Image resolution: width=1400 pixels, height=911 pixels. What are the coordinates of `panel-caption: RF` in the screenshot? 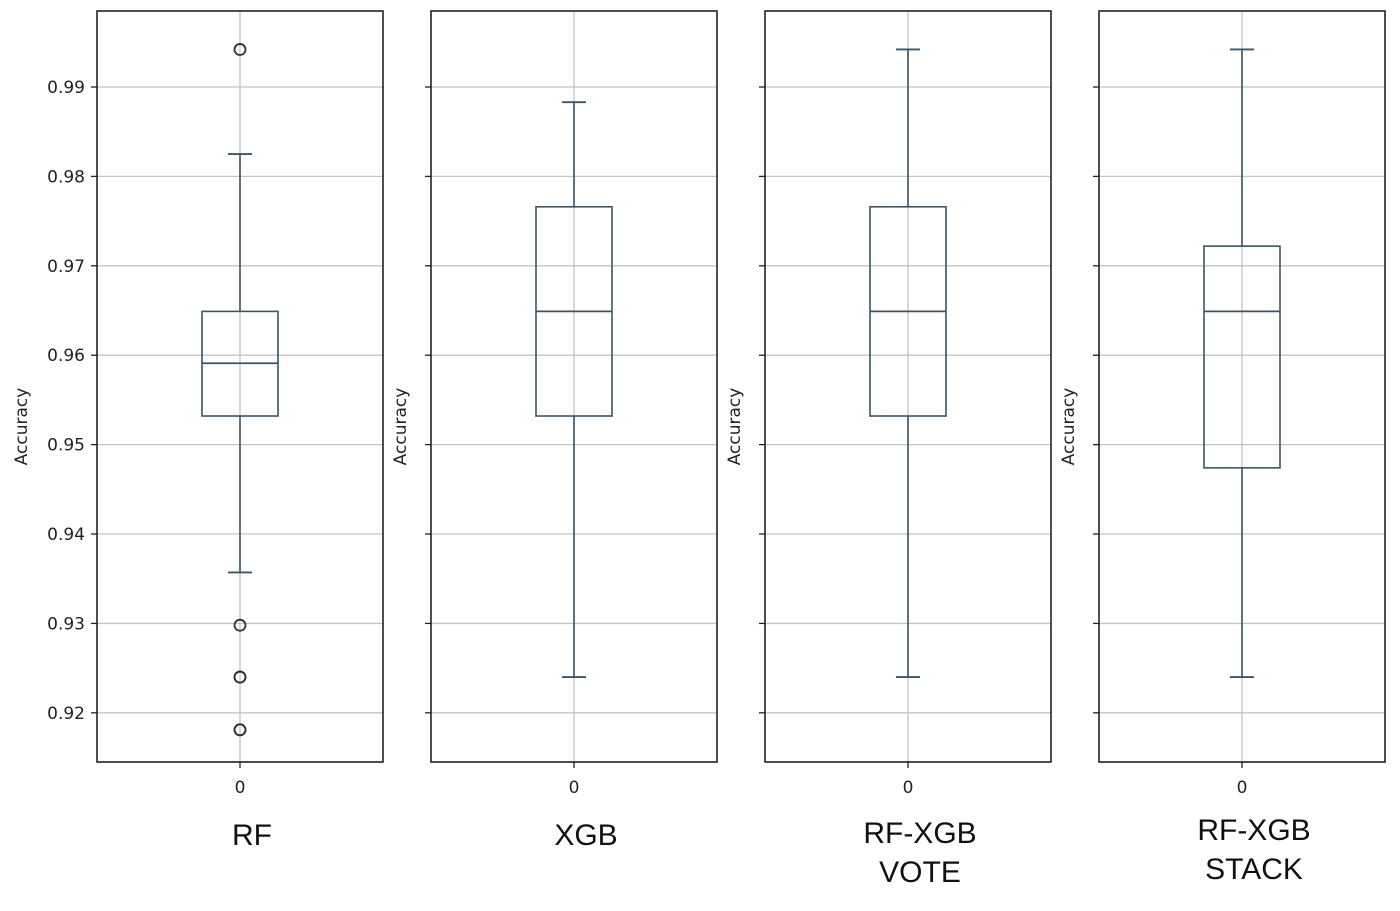 It's located at (252, 835).